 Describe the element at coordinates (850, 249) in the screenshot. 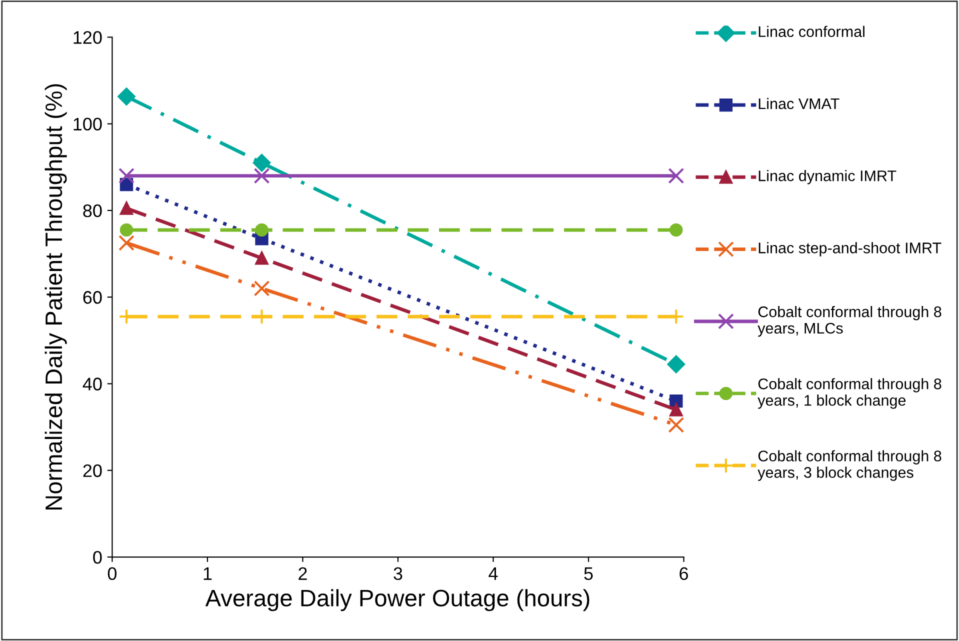

I see `legend-label: Linac step-and-shoot IMRT` at that location.